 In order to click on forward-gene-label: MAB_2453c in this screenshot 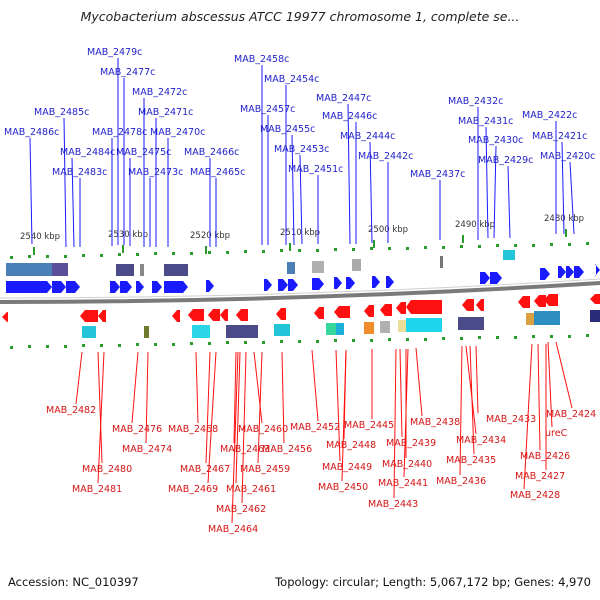, I will do `click(301, 149)`.